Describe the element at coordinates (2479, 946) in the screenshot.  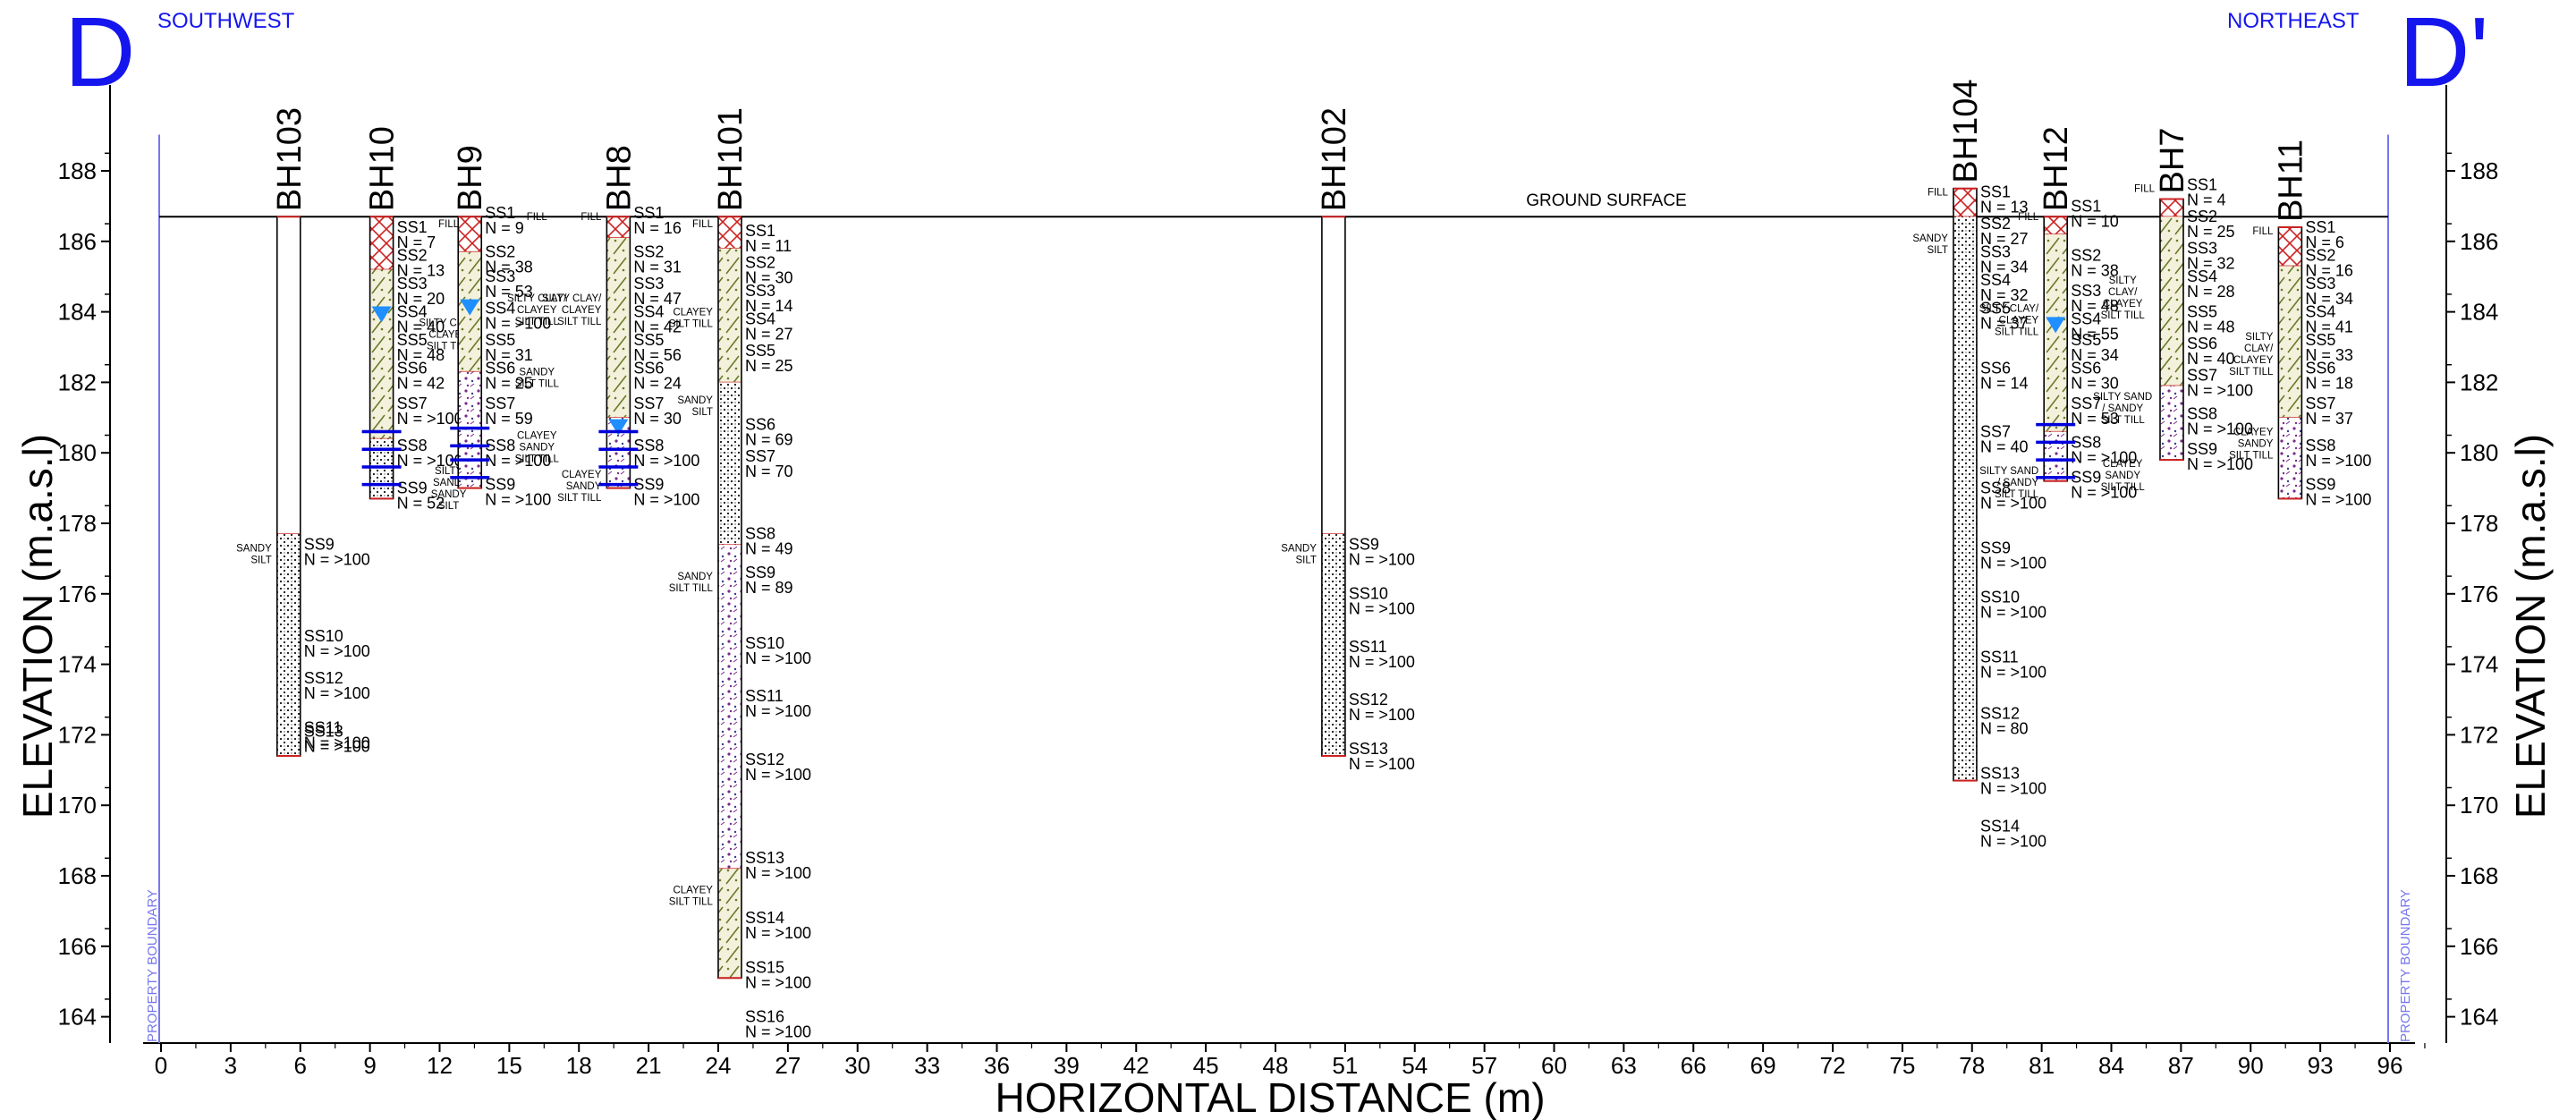
I see `y-tick-label: 166` at that location.